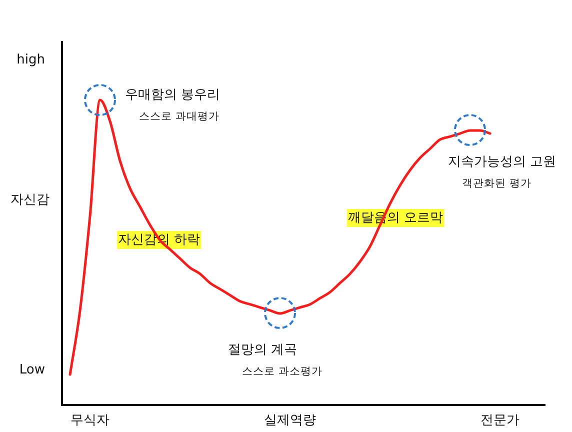  What do you see at coordinates (290, 420) in the screenshot?
I see `x-tick-label: 실제역량` at bounding box center [290, 420].